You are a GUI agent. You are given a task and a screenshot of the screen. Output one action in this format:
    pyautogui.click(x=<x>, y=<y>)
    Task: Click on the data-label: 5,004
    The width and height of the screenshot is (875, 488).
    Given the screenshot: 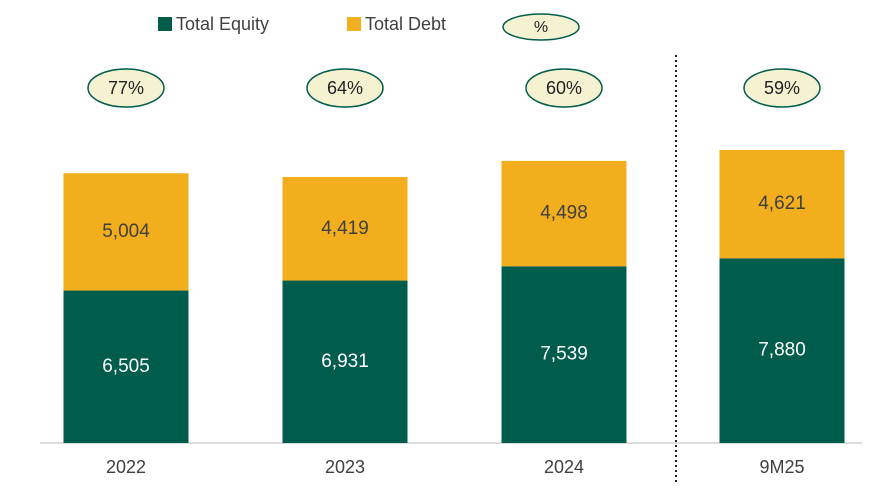 What is the action you would take?
    pyautogui.click(x=126, y=231)
    